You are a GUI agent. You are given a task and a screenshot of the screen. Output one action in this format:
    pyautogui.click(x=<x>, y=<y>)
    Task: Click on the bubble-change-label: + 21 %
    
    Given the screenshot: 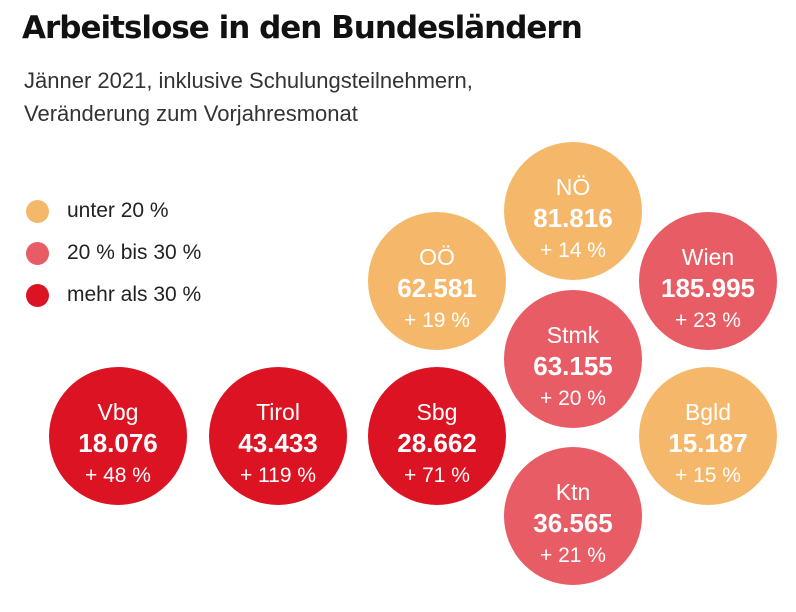 What is the action you would take?
    pyautogui.click(x=573, y=555)
    